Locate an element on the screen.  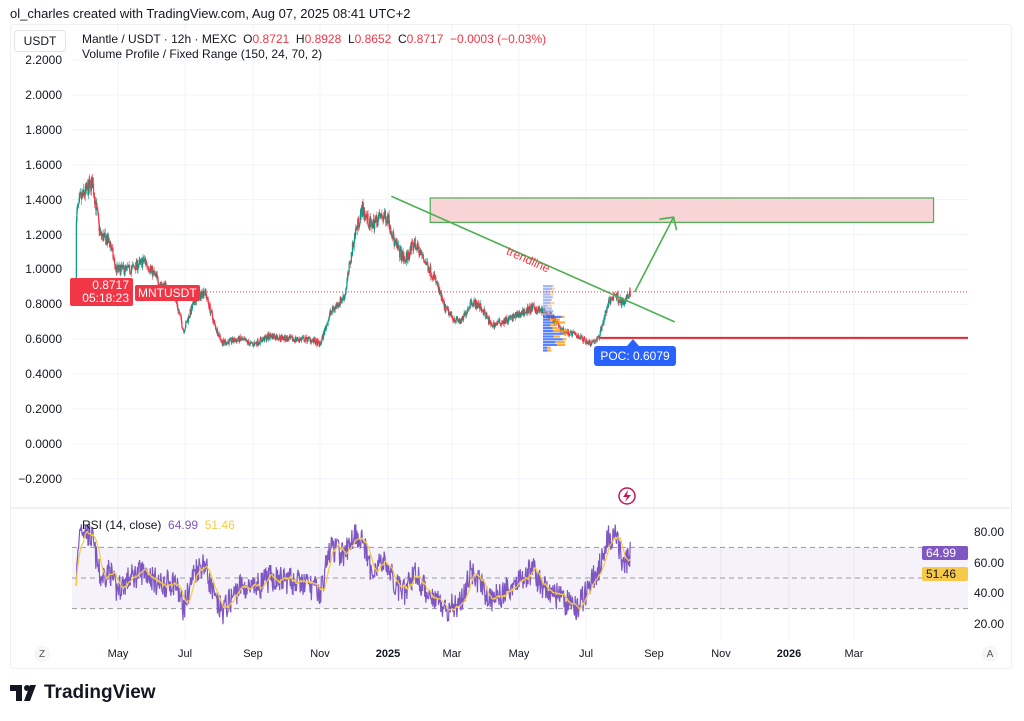
last-price: 0.8717 is located at coordinates (110, 285).